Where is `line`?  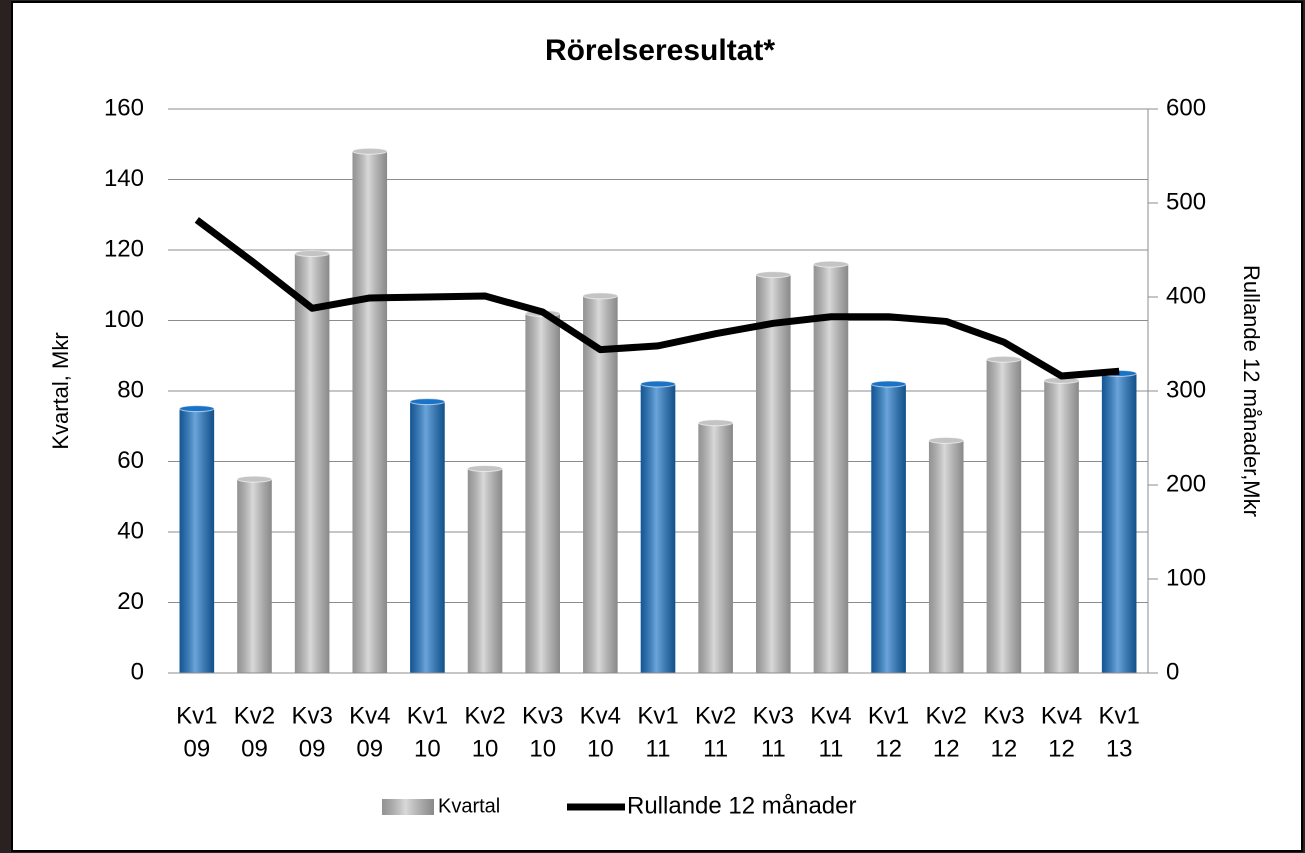
line is located at coordinates (657, 298).